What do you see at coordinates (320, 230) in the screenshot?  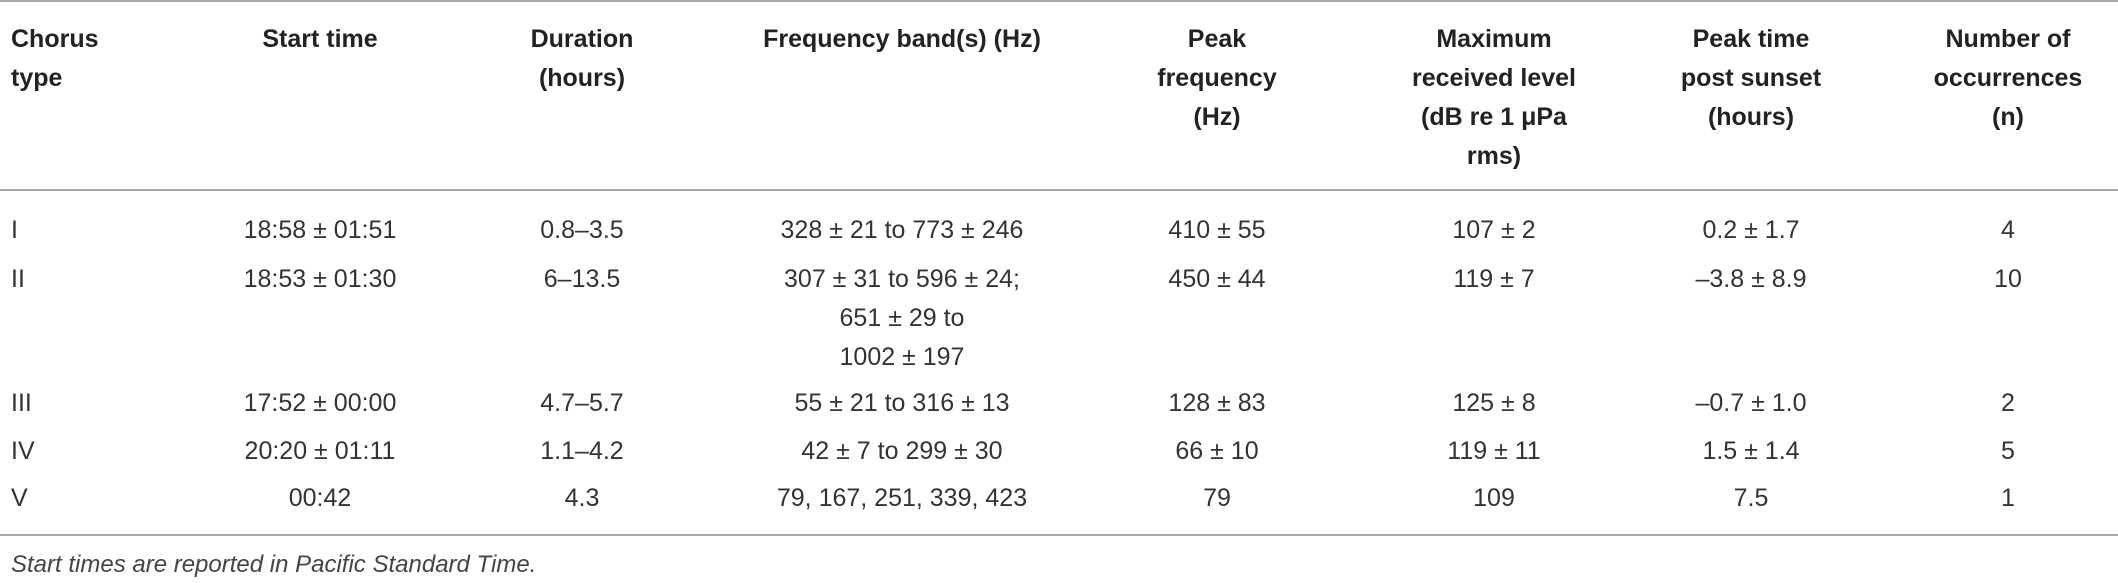 I see `table-cell: 18:58 ± 01:51` at bounding box center [320, 230].